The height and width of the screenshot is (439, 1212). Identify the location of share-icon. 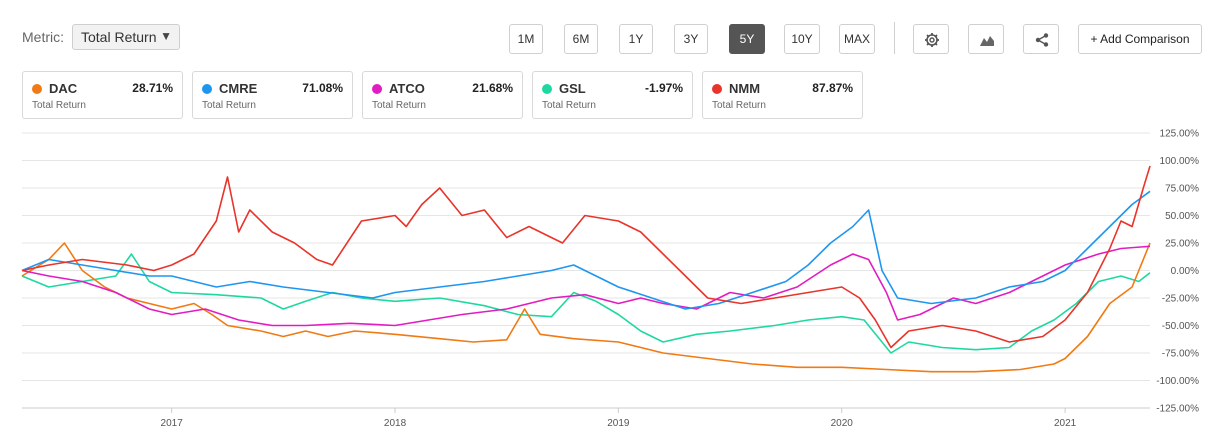
(1042, 40).